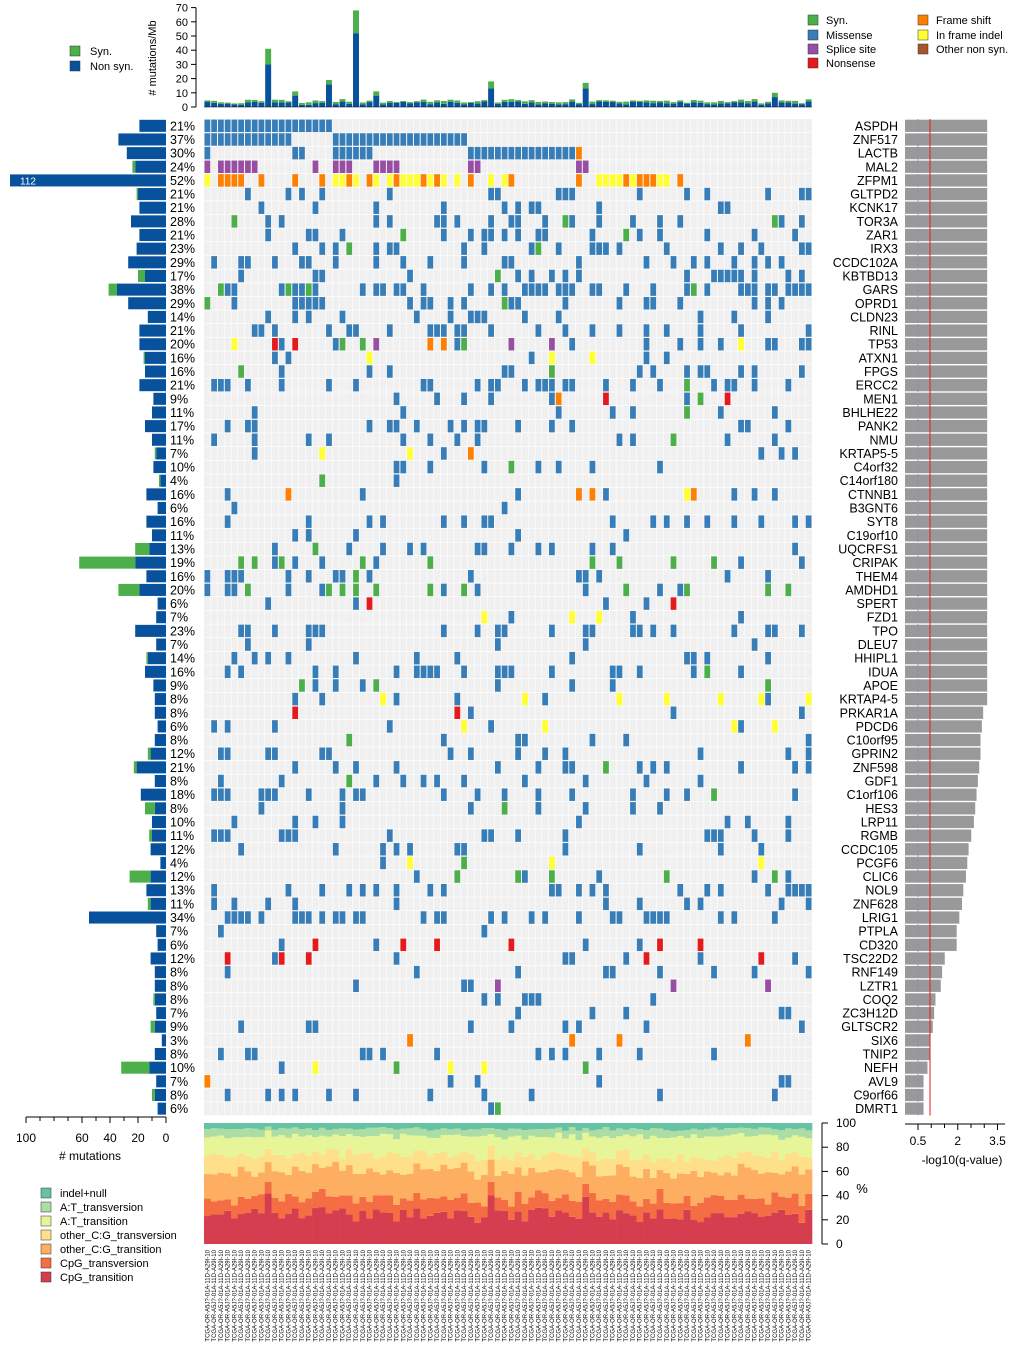 The width and height of the screenshot is (1020, 1356). What do you see at coordinates (884, 1041) in the screenshot?
I see `gene-label: SIX6` at bounding box center [884, 1041].